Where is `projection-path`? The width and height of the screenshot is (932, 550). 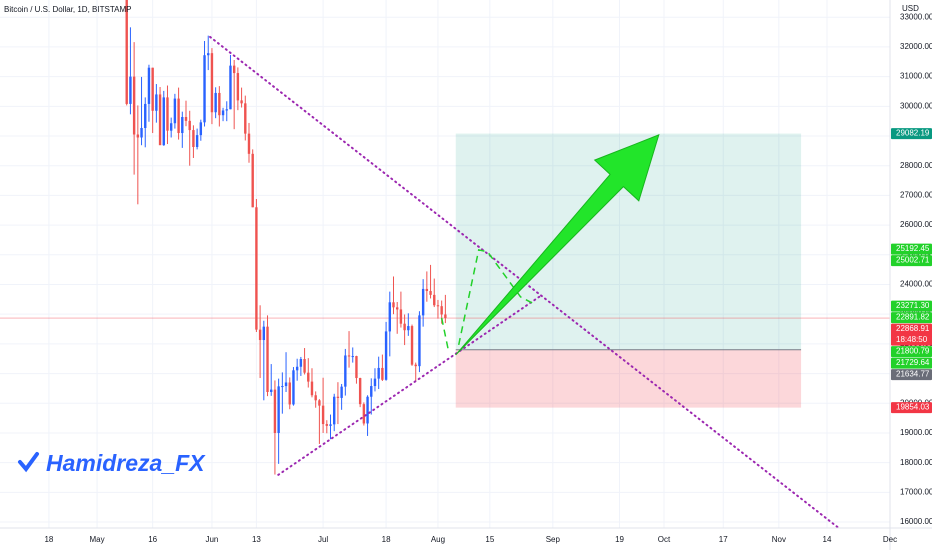 projection-path is located at coordinates (497, 297).